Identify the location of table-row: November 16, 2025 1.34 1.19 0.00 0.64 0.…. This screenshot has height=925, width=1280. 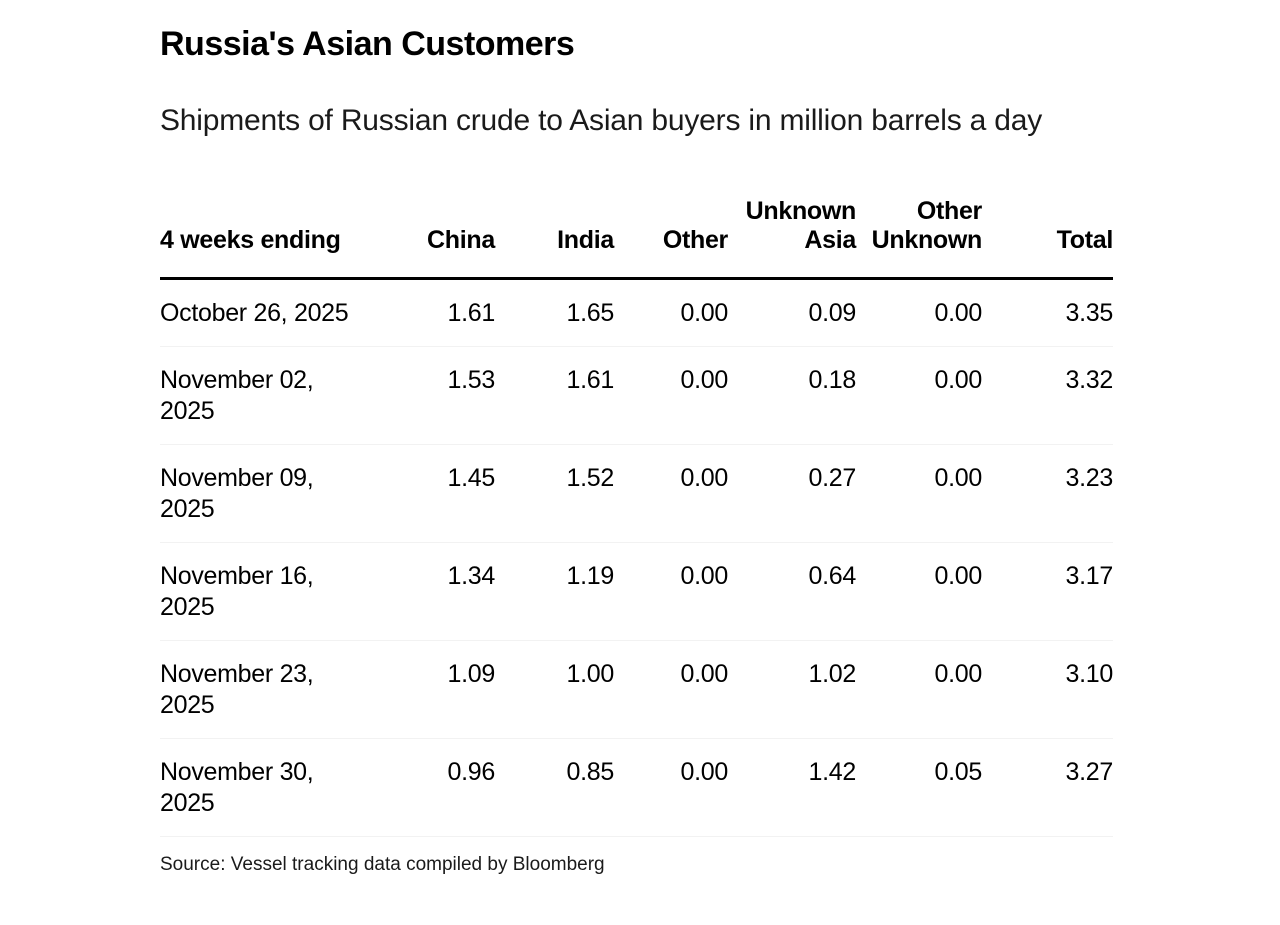
(636, 591).